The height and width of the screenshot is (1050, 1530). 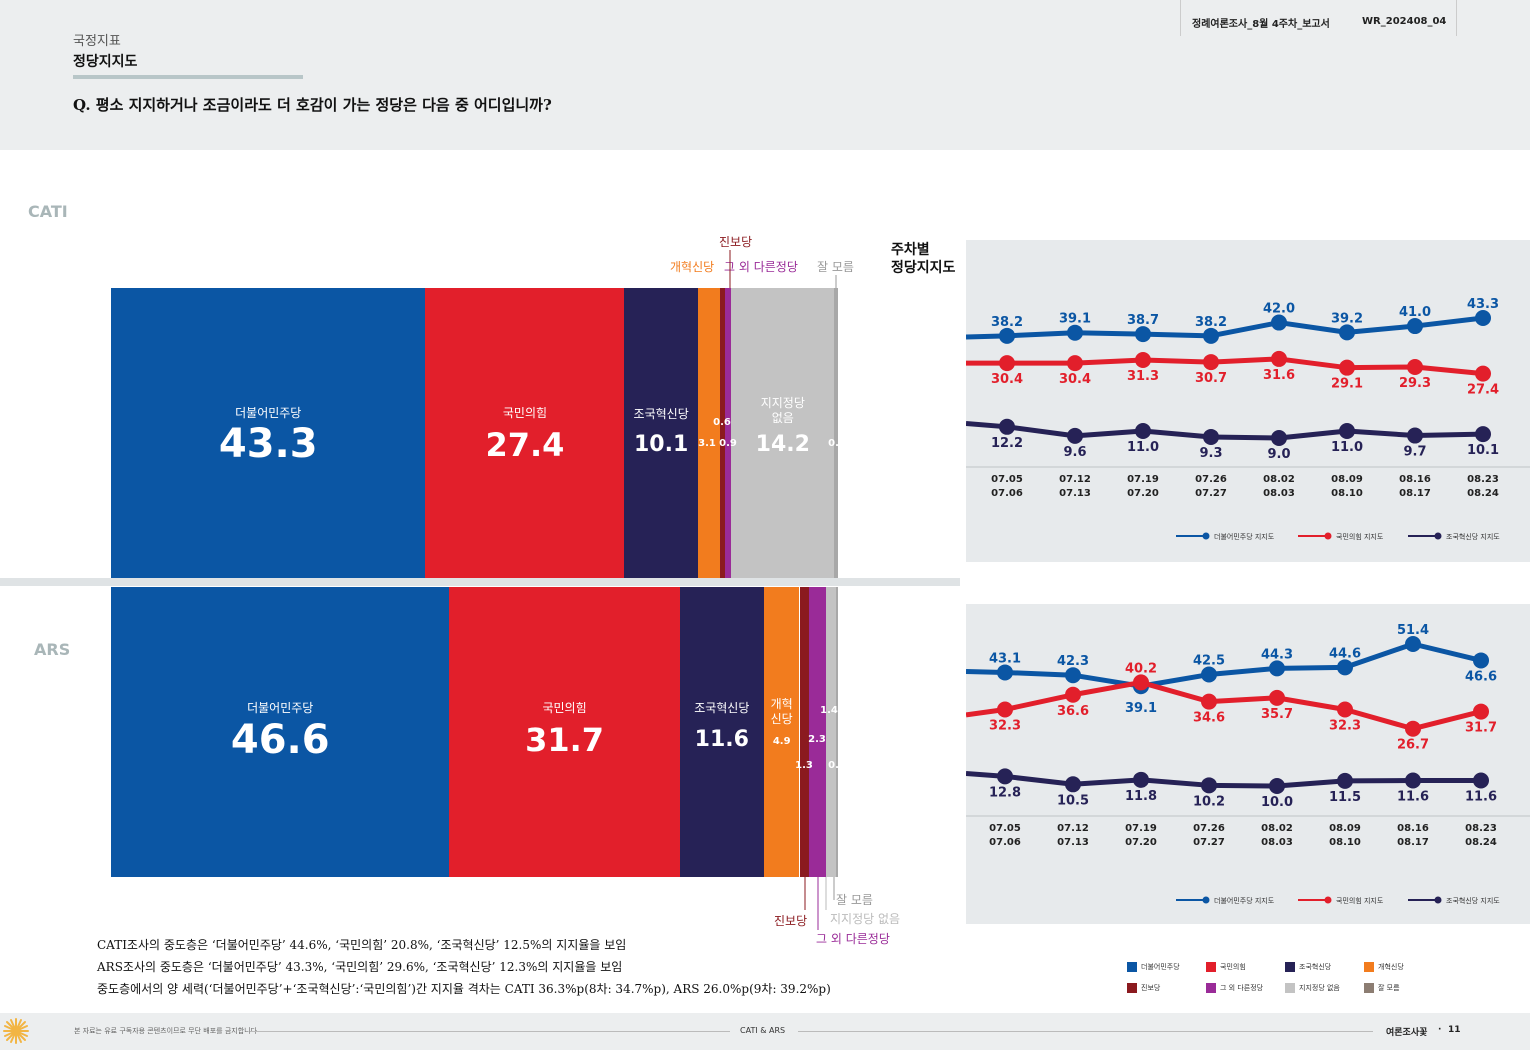 What do you see at coordinates (1007, 322) in the screenshot?
I see `data-label: 38.2` at bounding box center [1007, 322].